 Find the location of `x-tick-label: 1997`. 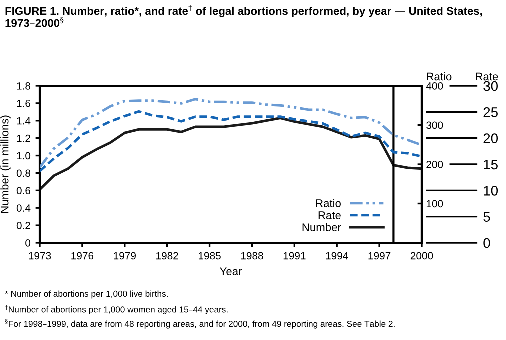

x-tick-label: 1997 is located at coordinates (379, 256).